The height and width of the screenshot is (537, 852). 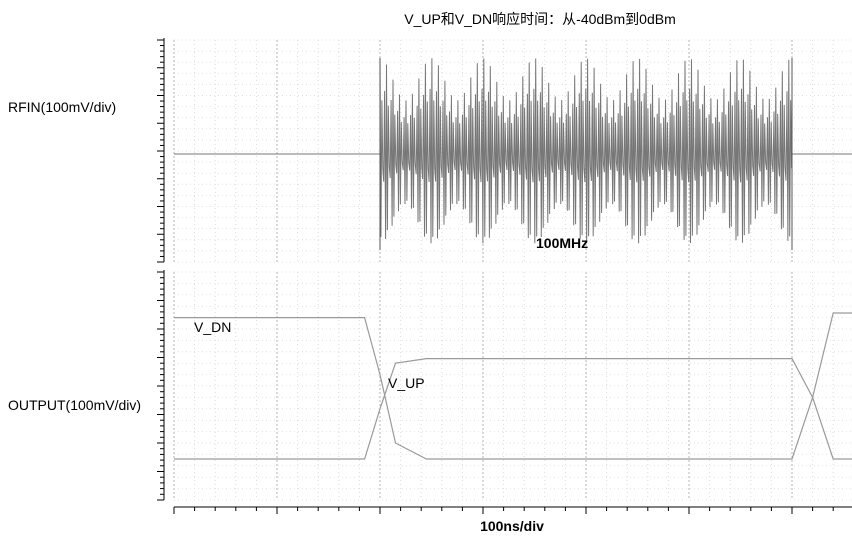 I want to click on x-axis-label: 100ns/div, so click(x=512, y=526).